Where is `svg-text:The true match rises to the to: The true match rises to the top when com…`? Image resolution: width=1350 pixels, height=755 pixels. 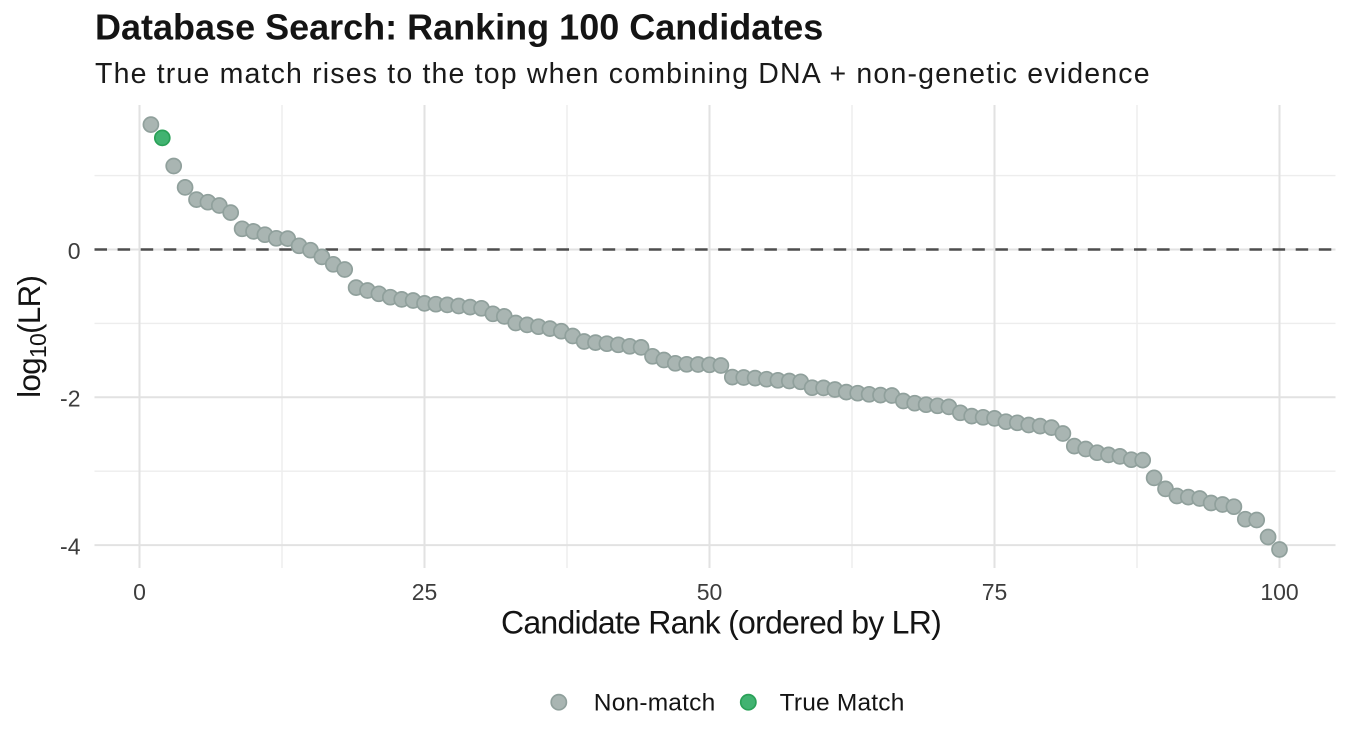
svg-text:The true match rises to the to: The true match rises to the top when com… is located at coordinates (623, 74).